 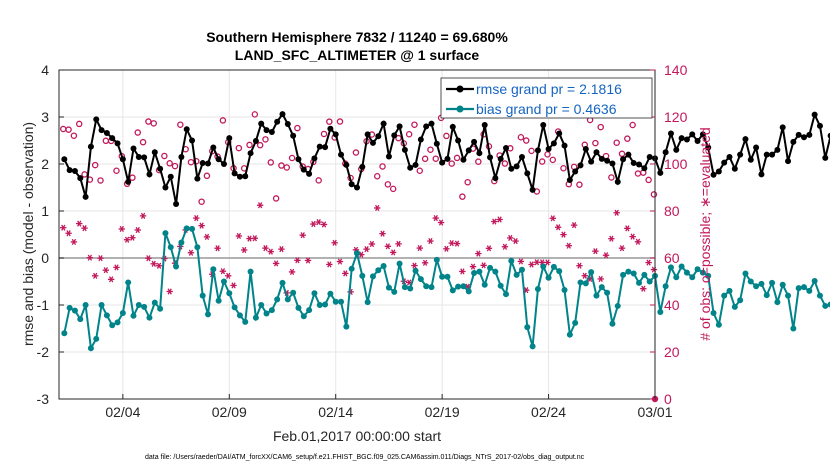 What do you see at coordinates (43, 399) in the screenshot?
I see `y-tick-label: -3` at bounding box center [43, 399].